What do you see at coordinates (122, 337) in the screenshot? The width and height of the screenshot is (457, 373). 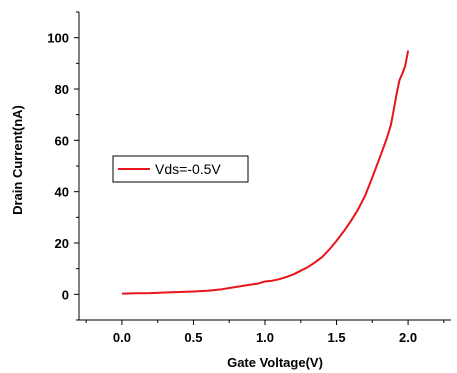 I see `x-tick-label: 0.0` at bounding box center [122, 337].